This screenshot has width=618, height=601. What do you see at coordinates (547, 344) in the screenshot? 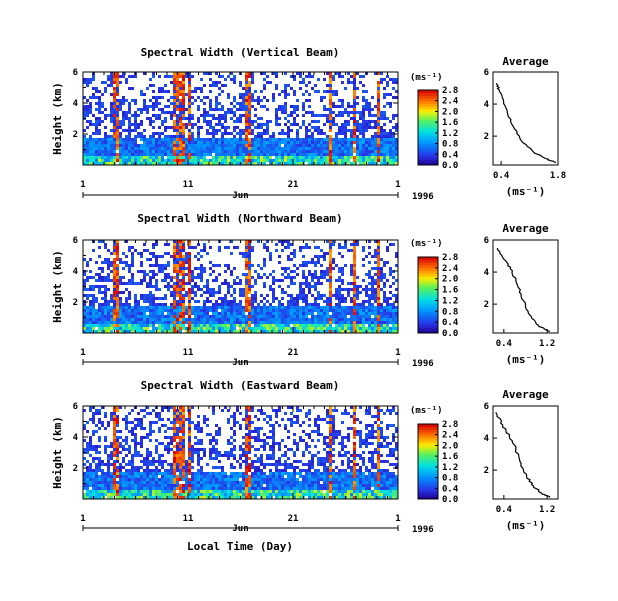
I see `profile-x-tick-label: 1.2` at bounding box center [547, 344].